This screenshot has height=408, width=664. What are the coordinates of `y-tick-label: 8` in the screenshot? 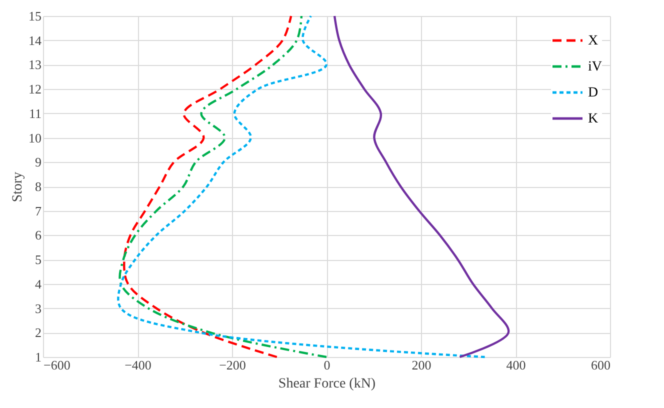 It's located at (38, 186).